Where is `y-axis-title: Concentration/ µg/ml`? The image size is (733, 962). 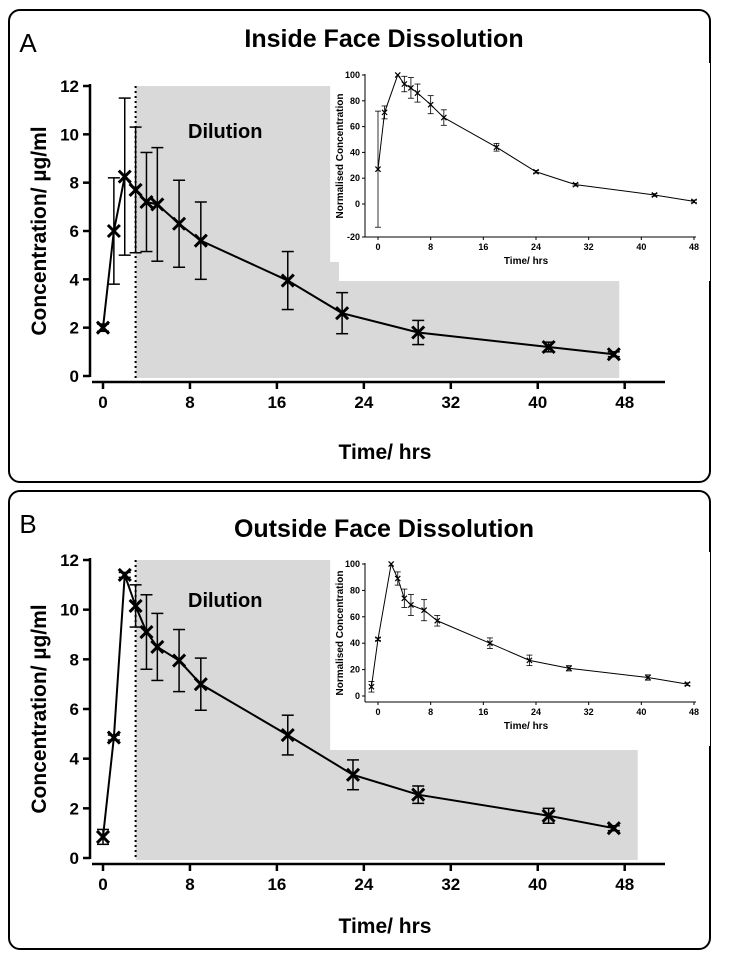 y-axis-title: Concentration/ µg/ml is located at coordinates (39, 708).